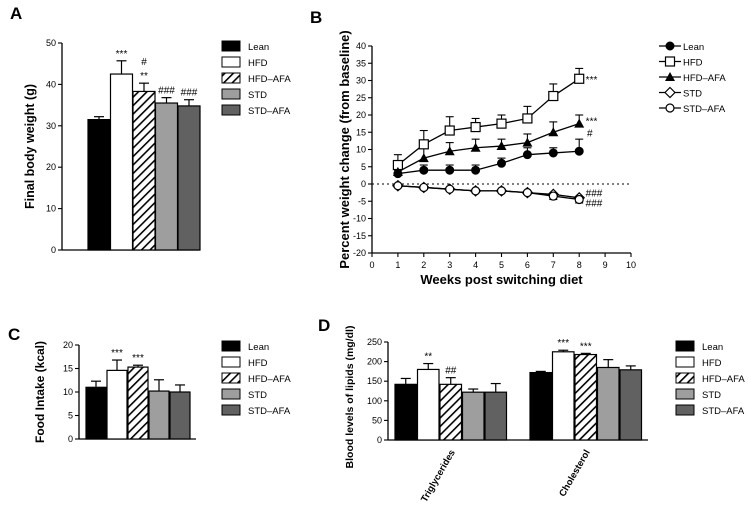  What do you see at coordinates (449, 265) in the screenshot?
I see `b-x-tick-label: 3` at bounding box center [449, 265].